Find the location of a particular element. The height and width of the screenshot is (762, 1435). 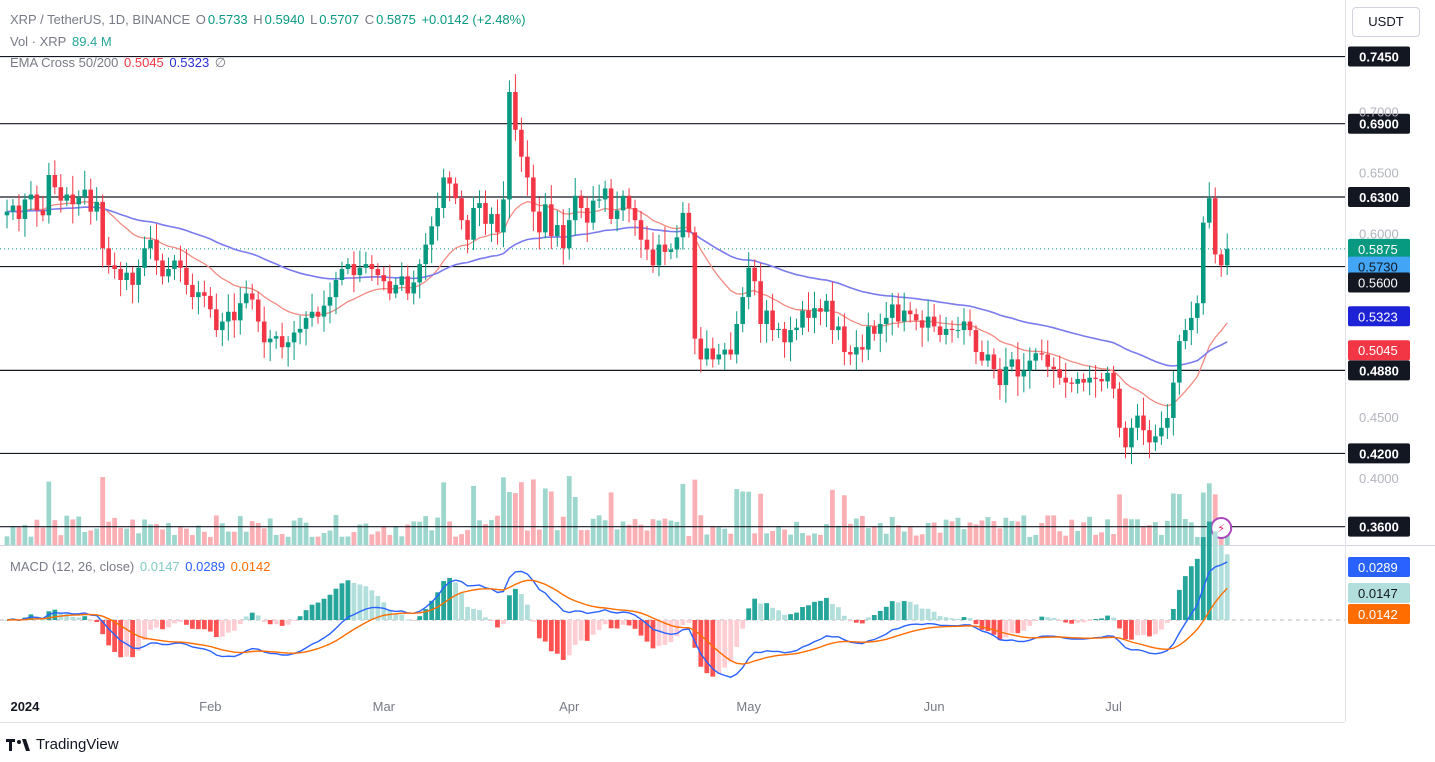

price-tick: 0.6000 is located at coordinates (1379, 234).